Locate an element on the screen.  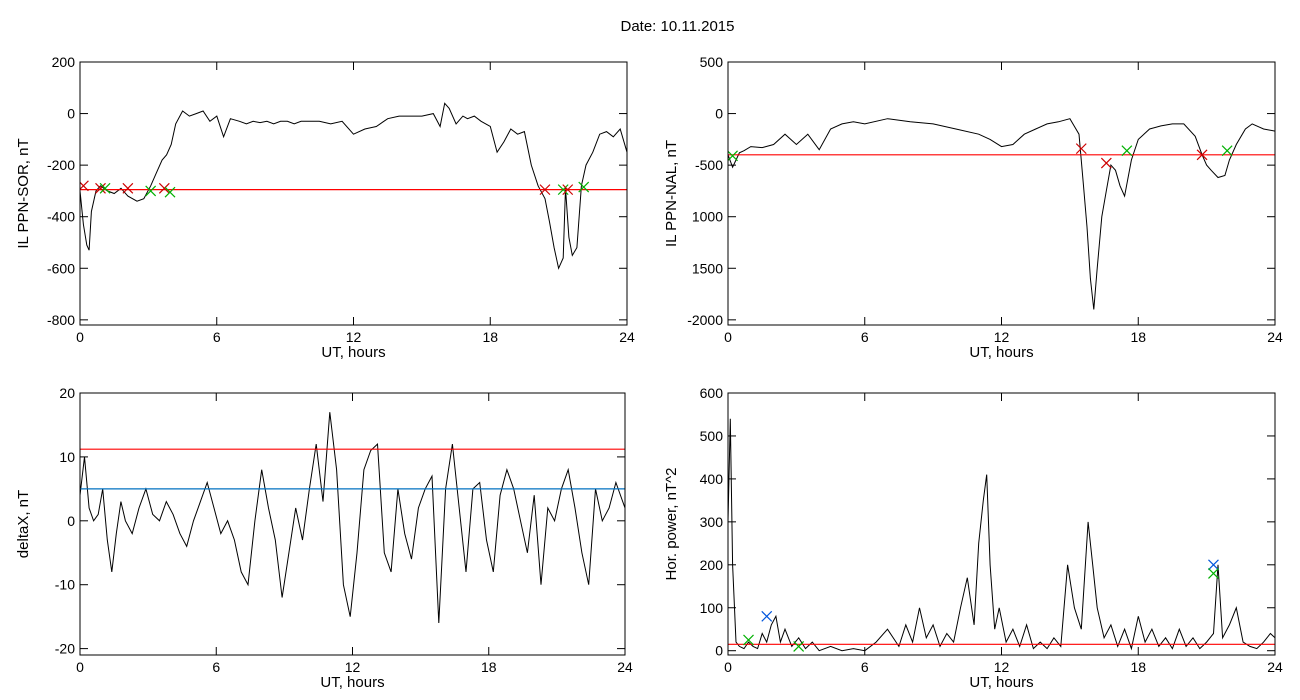
y-axis-label: Hor. power, nT^2 is located at coordinates (671, 524).